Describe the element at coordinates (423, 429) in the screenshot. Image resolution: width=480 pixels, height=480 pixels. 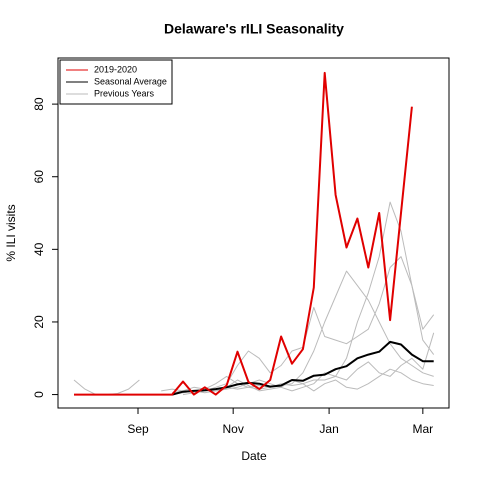
I see `x-tick-label: Mar` at that location.